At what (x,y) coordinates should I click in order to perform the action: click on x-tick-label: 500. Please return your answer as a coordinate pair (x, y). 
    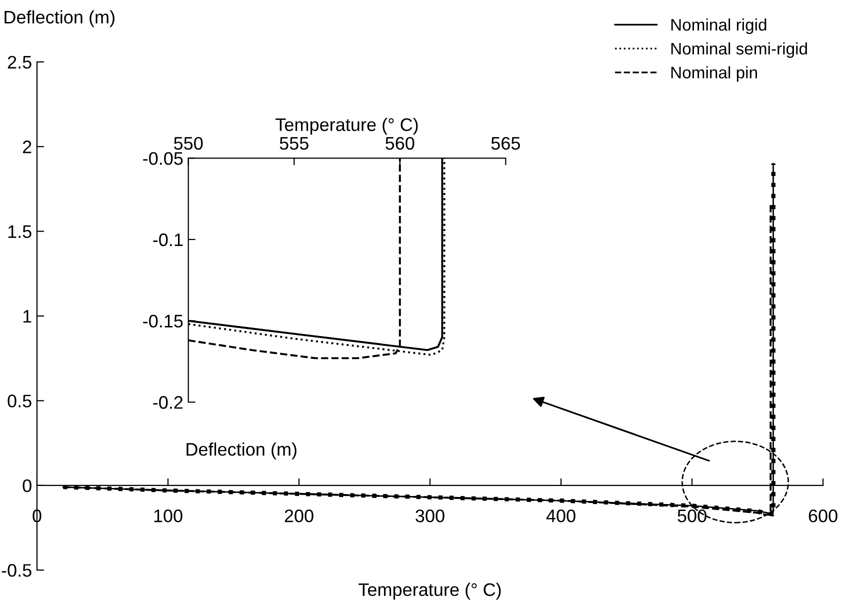
    Looking at the image, I should click on (692, 515).